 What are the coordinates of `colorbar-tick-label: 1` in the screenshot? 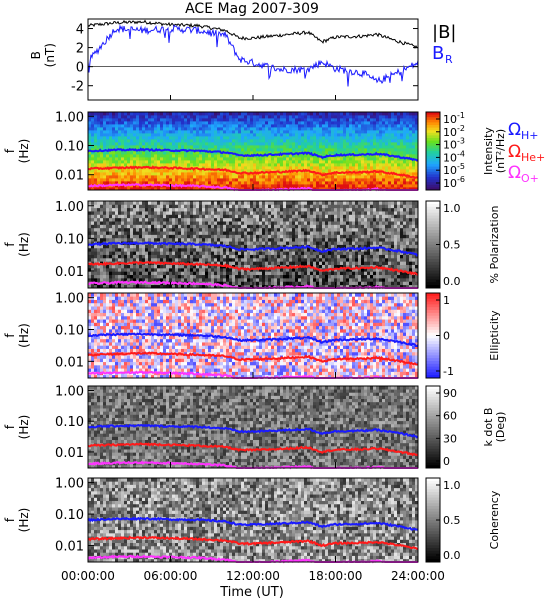 It's located at (446, 300).